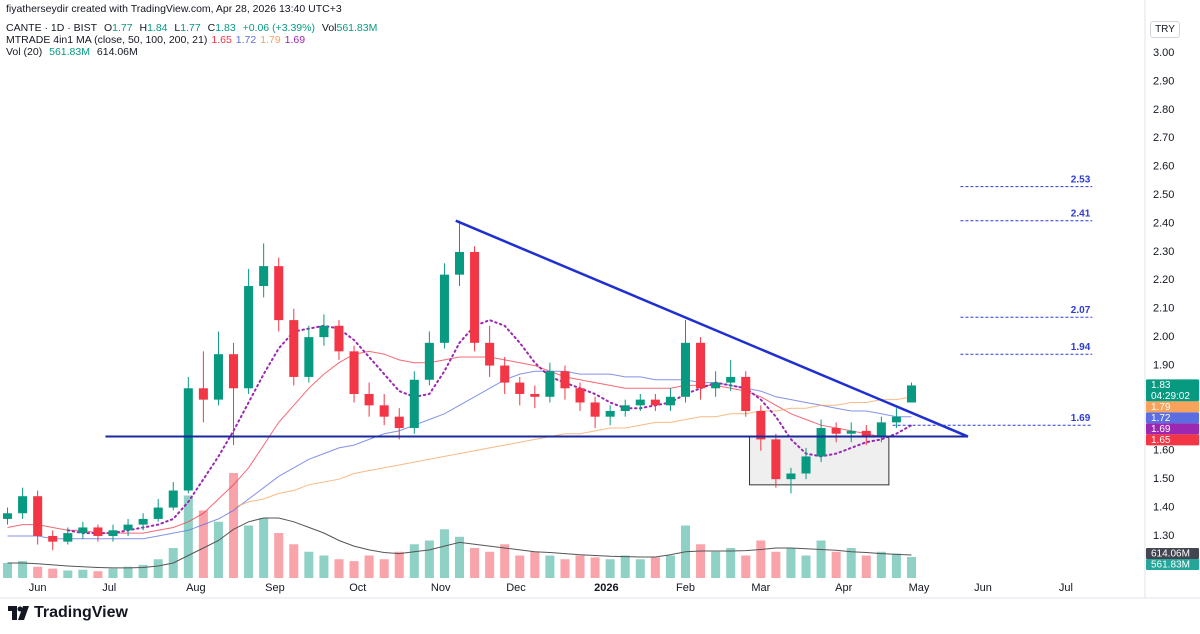  Describe the element at coordinates (441, 588) in the screenshot. I see `x-tick-label: Nov` at that location.